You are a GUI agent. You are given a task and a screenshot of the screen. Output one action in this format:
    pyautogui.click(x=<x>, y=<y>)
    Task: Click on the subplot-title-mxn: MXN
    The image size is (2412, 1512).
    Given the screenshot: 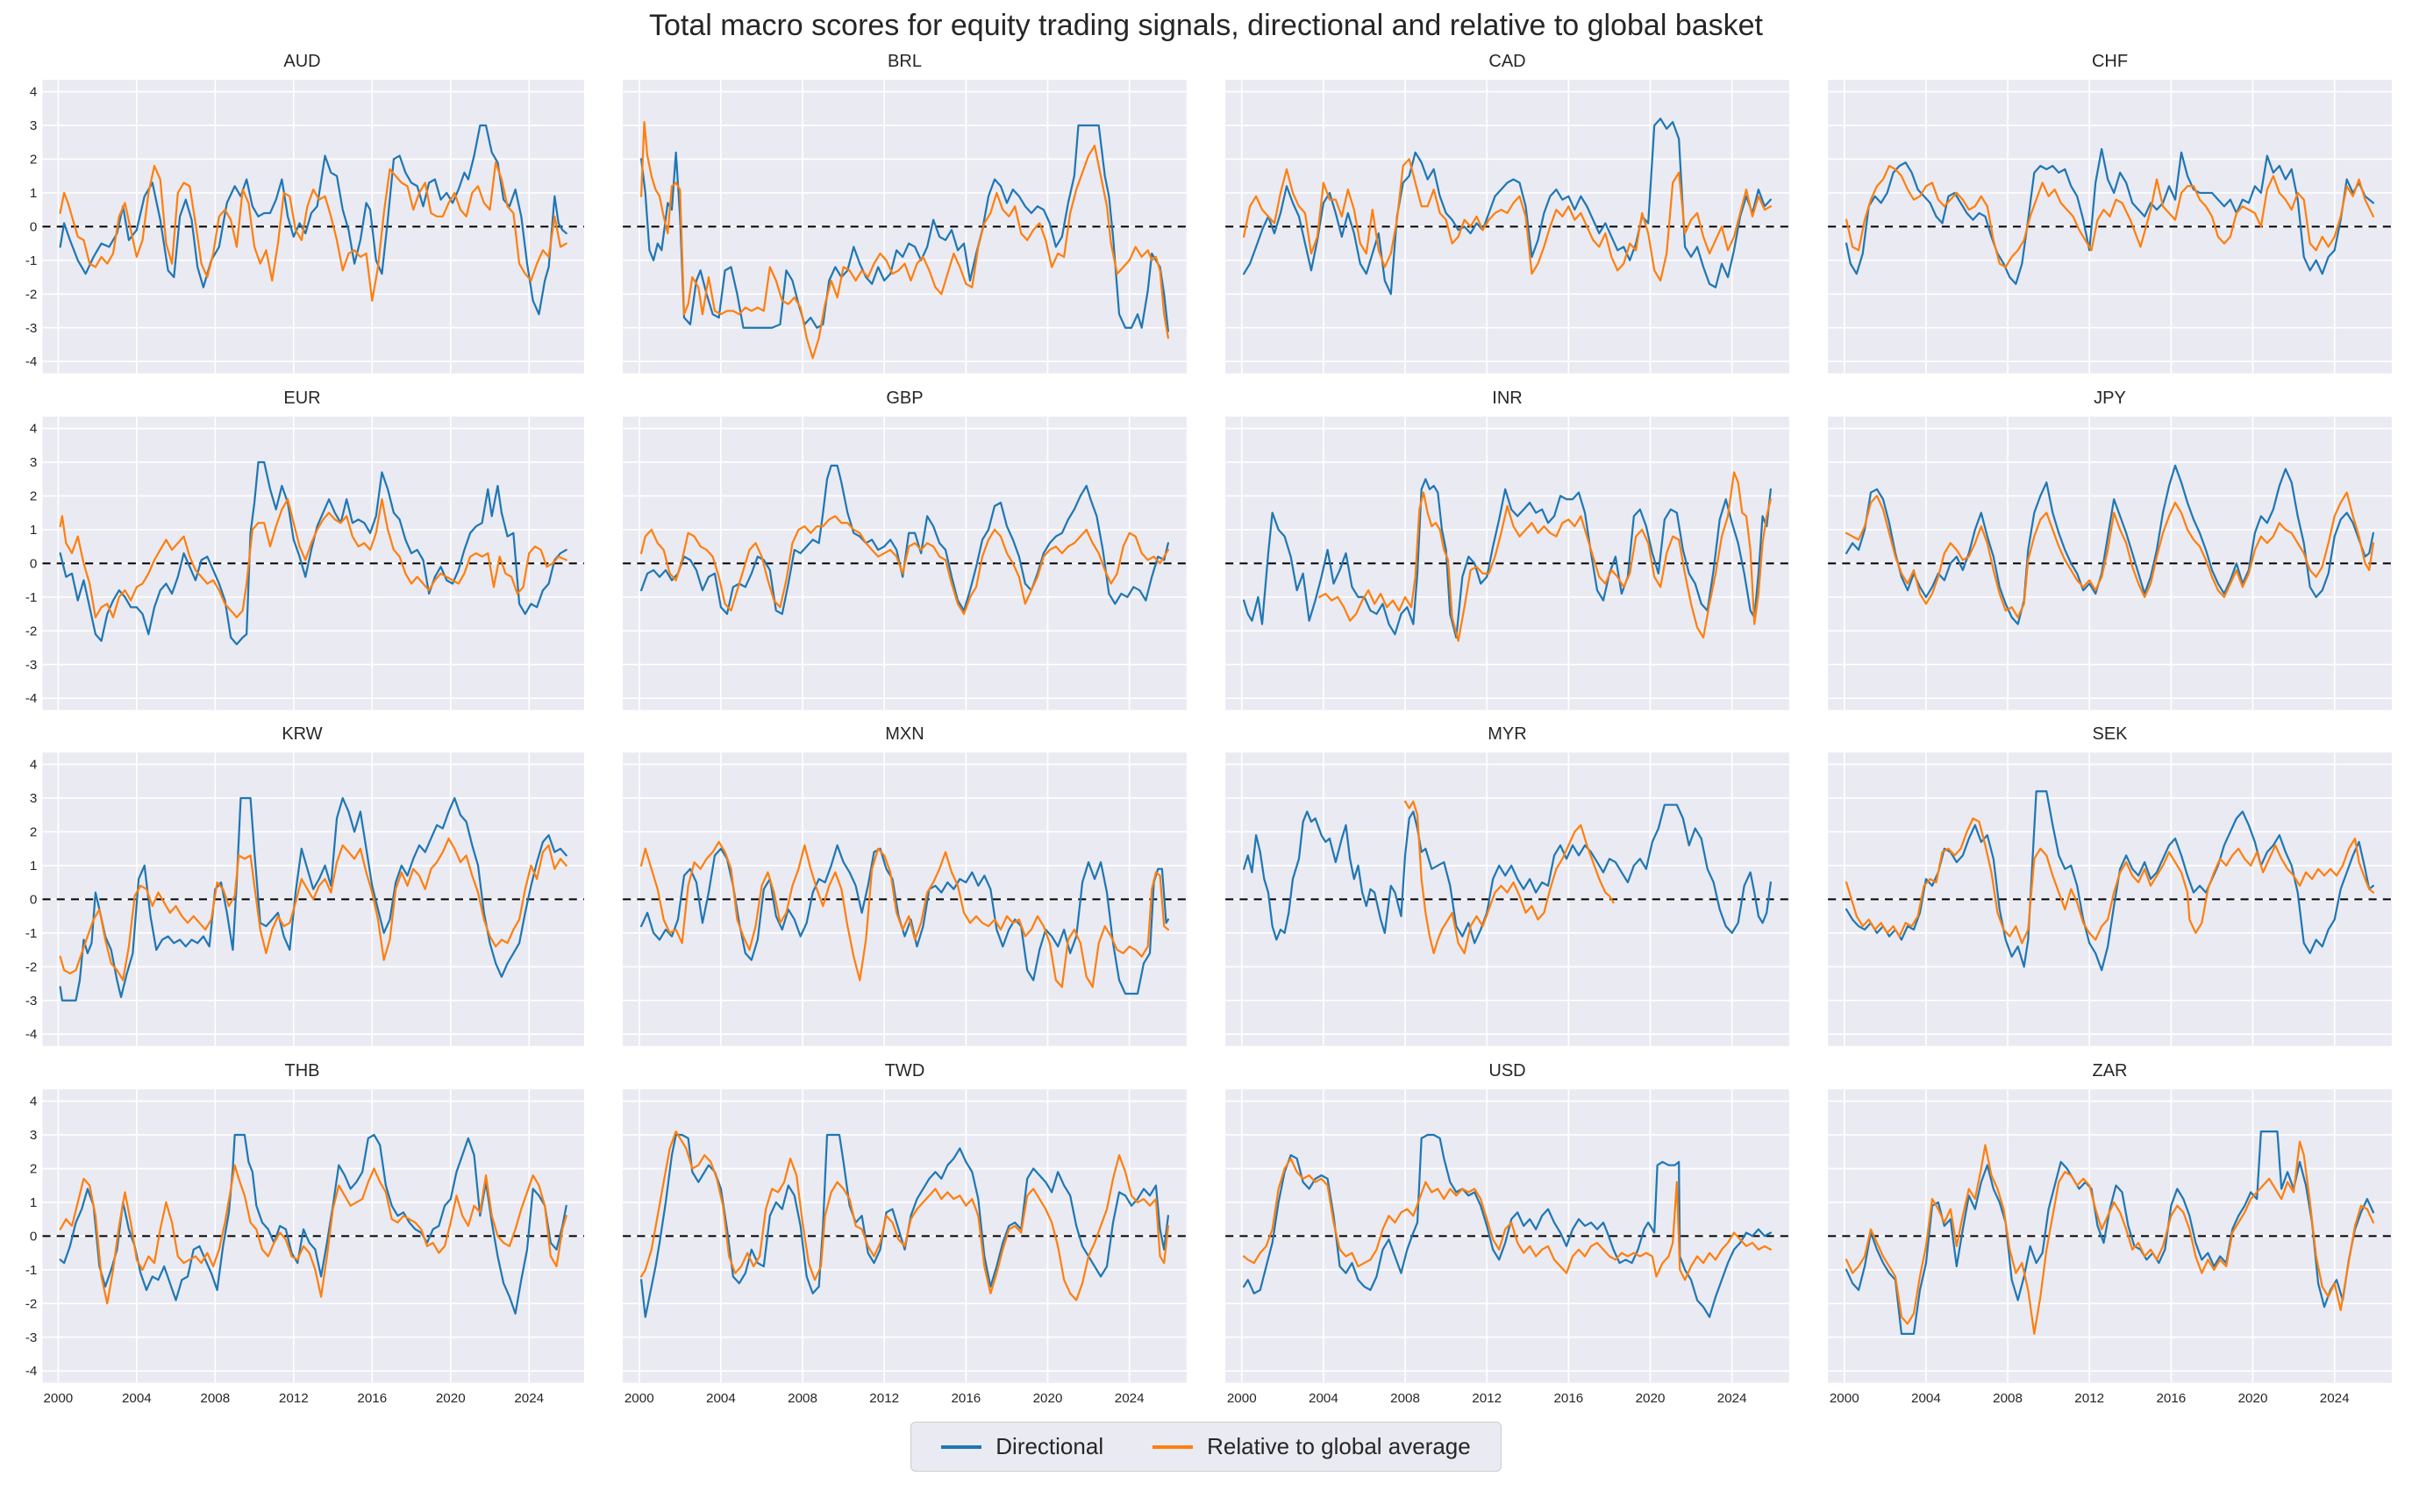 What is the action you would take?
    pyautogui.click(x=904, y=734)
    